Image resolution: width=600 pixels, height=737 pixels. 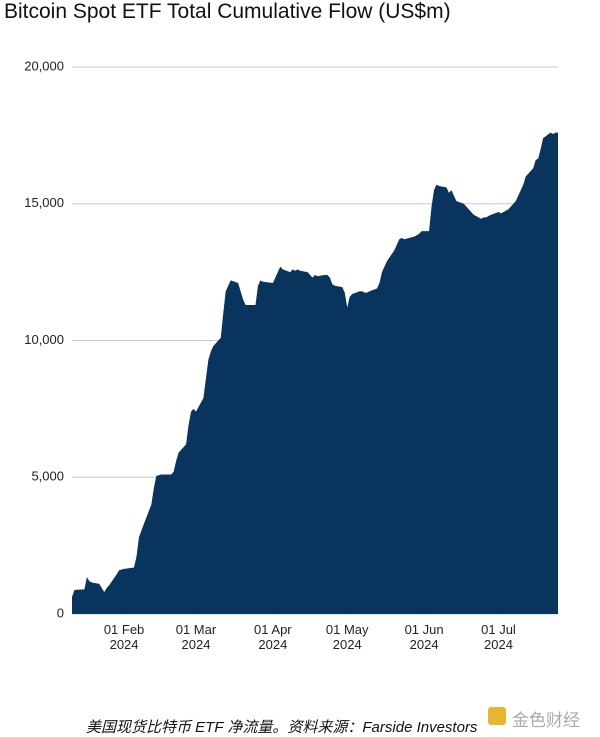 What do you see at coordinates (44, 339) in the screenshot?
I see `y-tick-label: 10,000` at bounding box center [44, 339].